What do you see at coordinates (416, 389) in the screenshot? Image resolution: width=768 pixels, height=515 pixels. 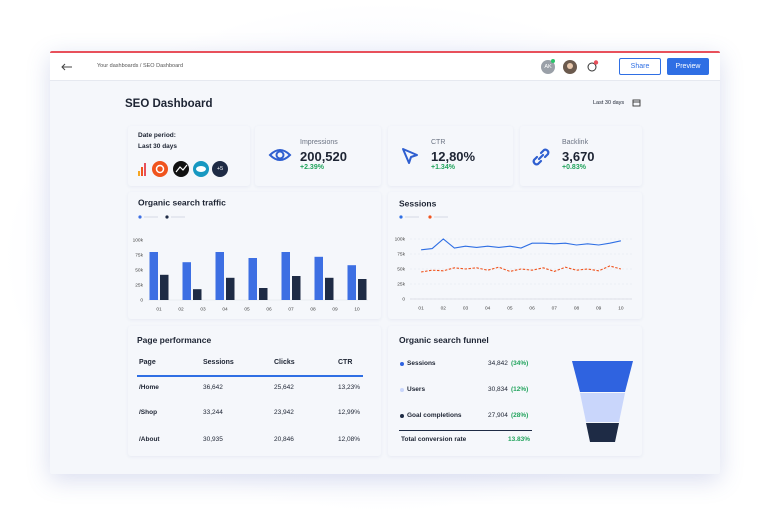 I see `funnel-label: Users` at bounding box center [416, 389].